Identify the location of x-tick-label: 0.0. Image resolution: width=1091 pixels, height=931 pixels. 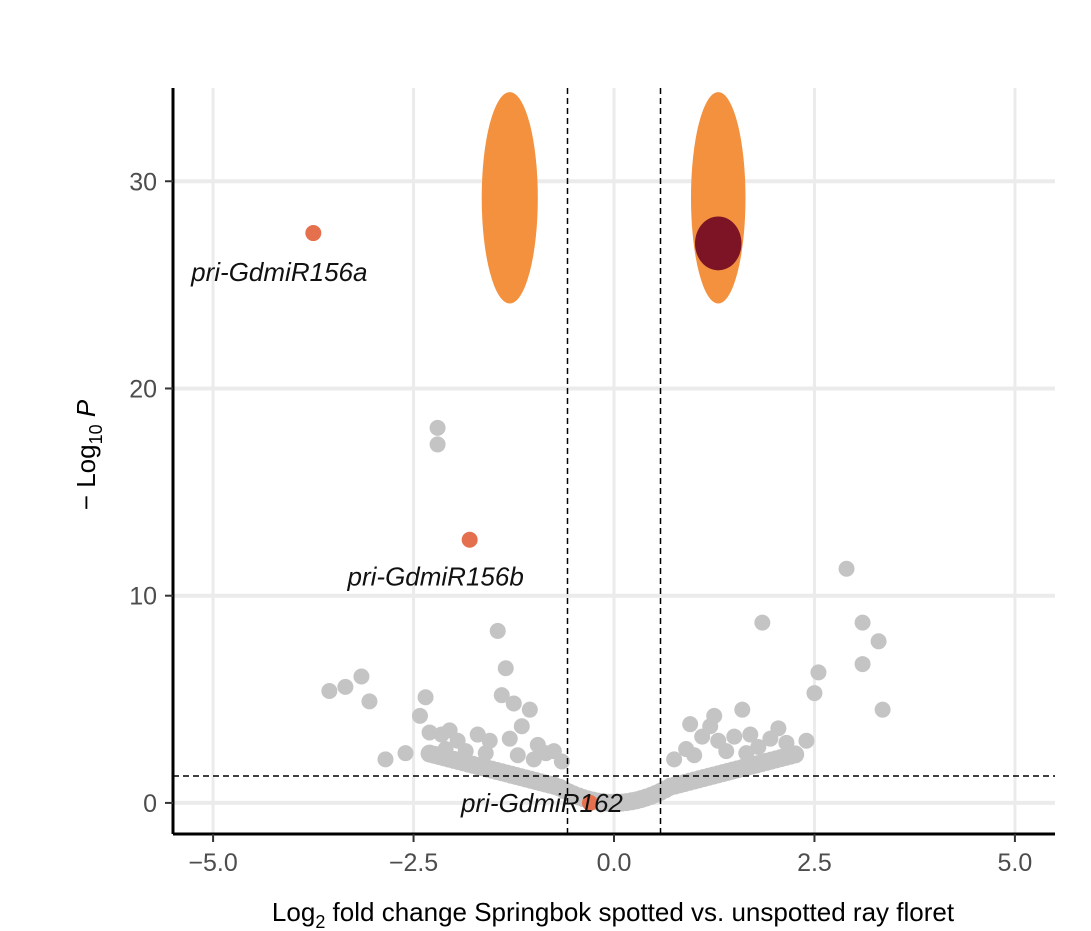
(614, 863).